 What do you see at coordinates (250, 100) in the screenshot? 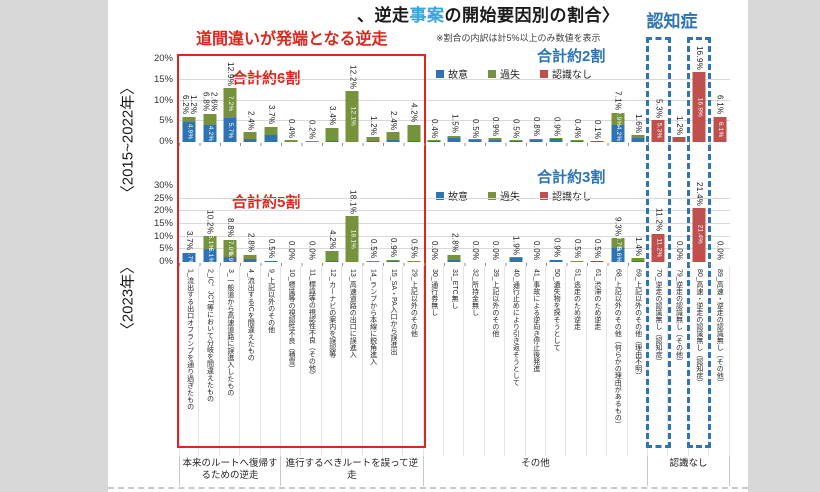
I see `bar-column-4: 2.4%` at bounding box center [250, 100].